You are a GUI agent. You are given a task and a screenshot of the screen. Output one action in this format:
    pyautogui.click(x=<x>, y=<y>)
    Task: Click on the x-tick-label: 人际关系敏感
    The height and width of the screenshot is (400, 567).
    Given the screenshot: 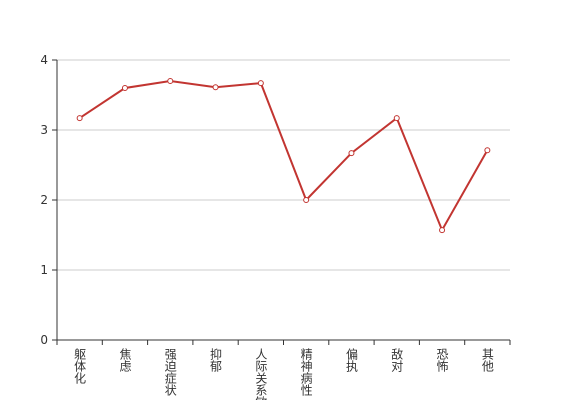 What is the action you would take?
    pyautogui.click(x=261, y=374)
    